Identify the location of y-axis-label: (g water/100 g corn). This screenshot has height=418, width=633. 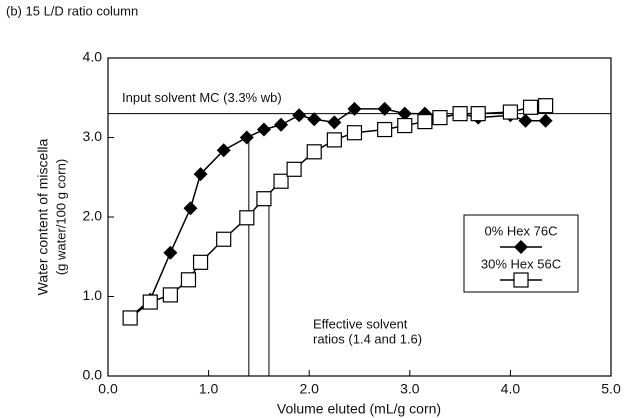
(60, 217).